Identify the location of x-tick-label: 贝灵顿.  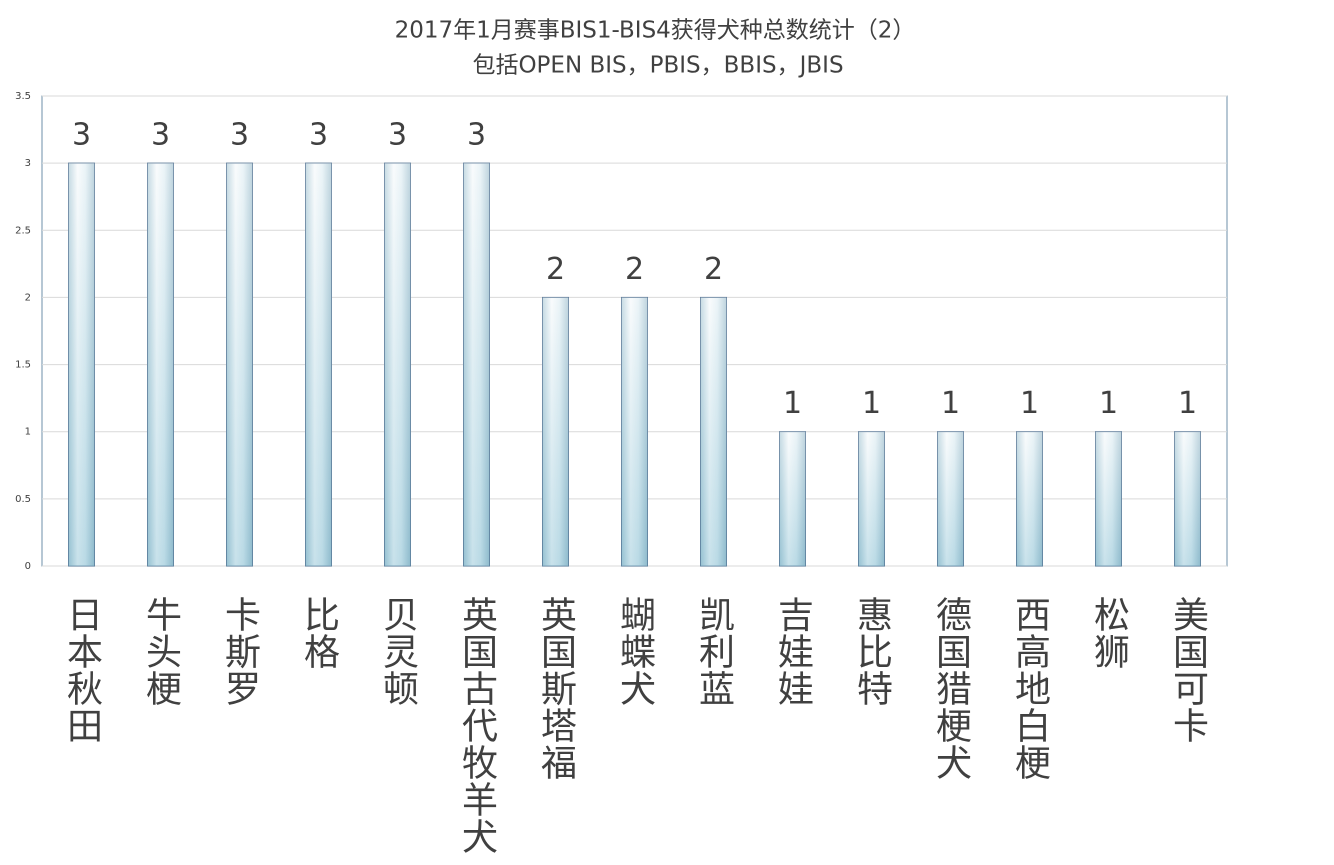
(397, 651).